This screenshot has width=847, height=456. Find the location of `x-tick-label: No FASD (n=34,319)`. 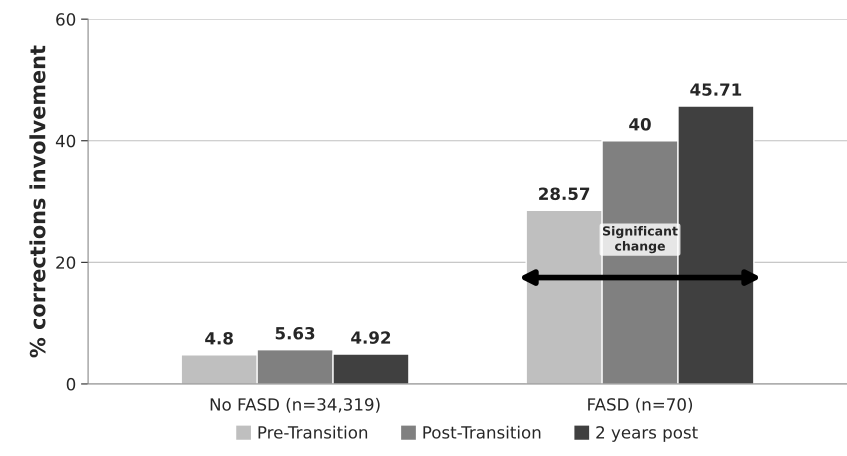

x-tick-label: No FASD (n=34,319) is located at coordinates (295, 405).